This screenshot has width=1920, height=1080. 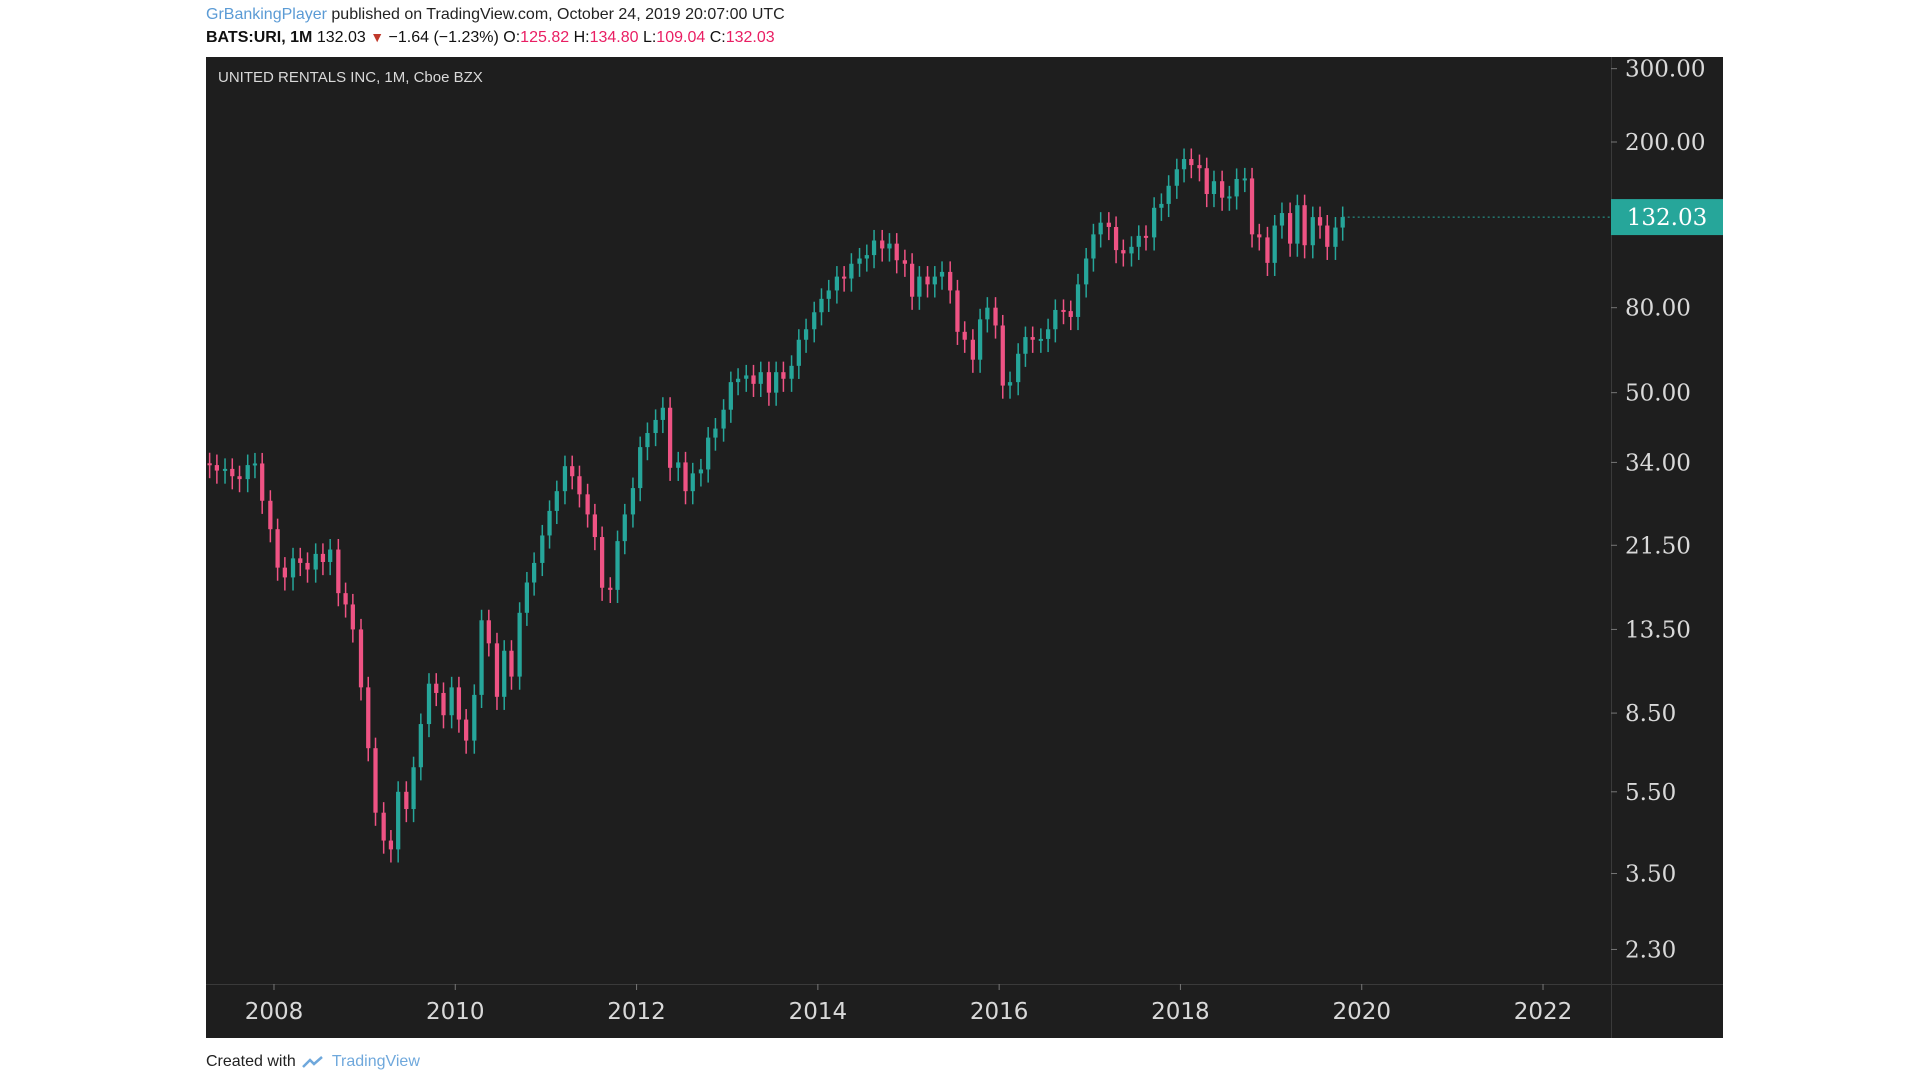 I want to click on author-link: GrBankingPlayer, so click(x=266, y=14).